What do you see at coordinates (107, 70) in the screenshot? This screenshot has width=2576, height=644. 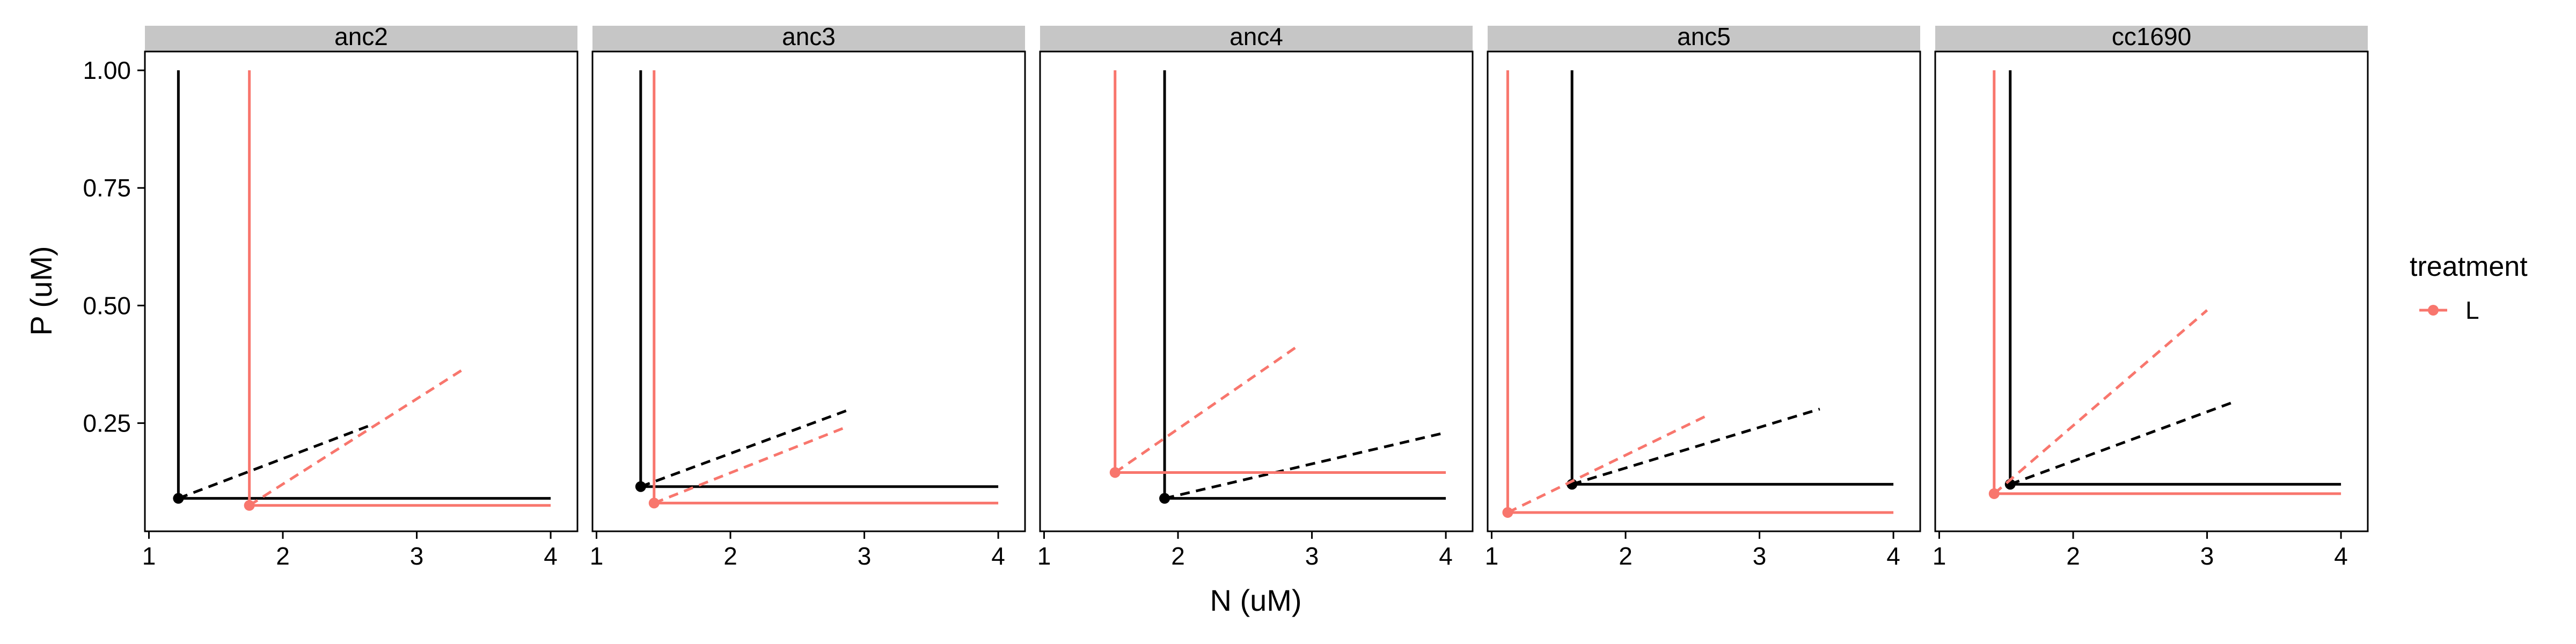 I see `y-tick-label: 1.00` at bounding box center [107, 70].